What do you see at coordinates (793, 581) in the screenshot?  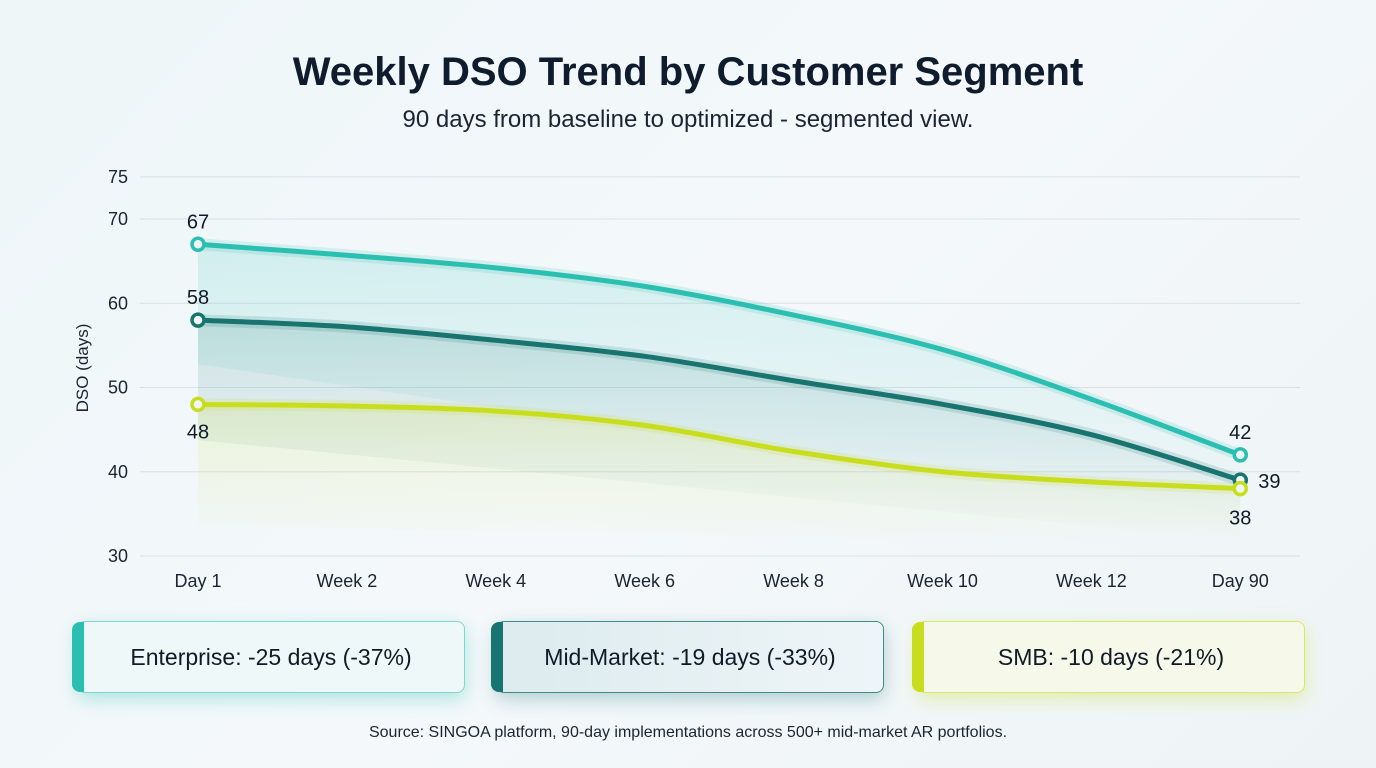 I see `x-tick-label: Week 8` at bounding box center [793, 581].